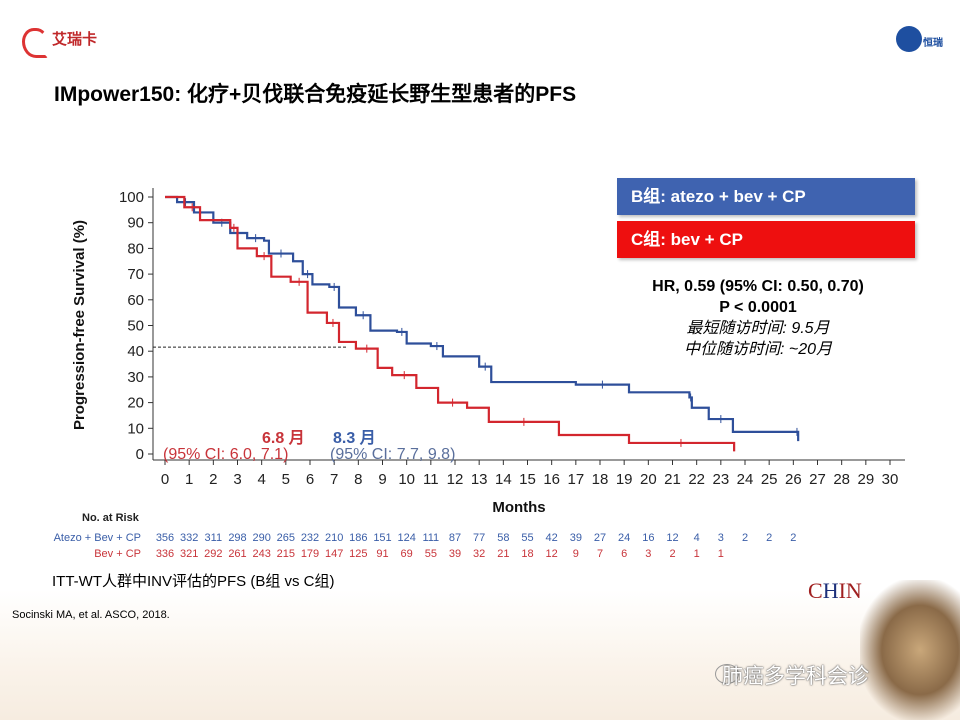 This screenshot has height=720, width=960. Describe the element at coordinates (79, 325) in the screenshot. I see `y-axis-label: Progression-free Survival (%)` at that location.